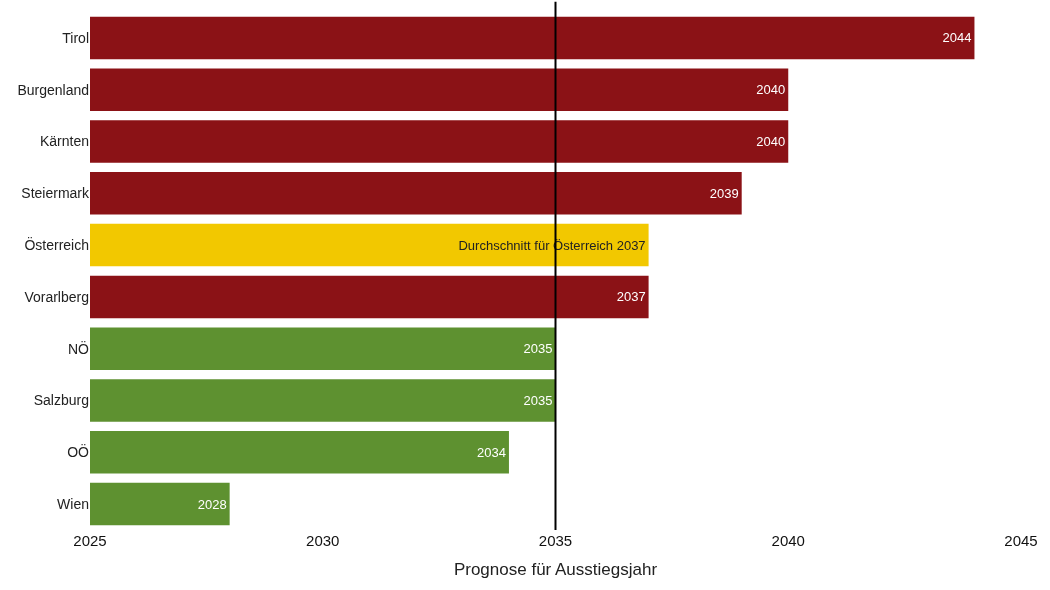 The image size is (1050, 590). Describe the element at coordinates (491, 452) in the screenshot. I see `data-label: 2034` at that location.